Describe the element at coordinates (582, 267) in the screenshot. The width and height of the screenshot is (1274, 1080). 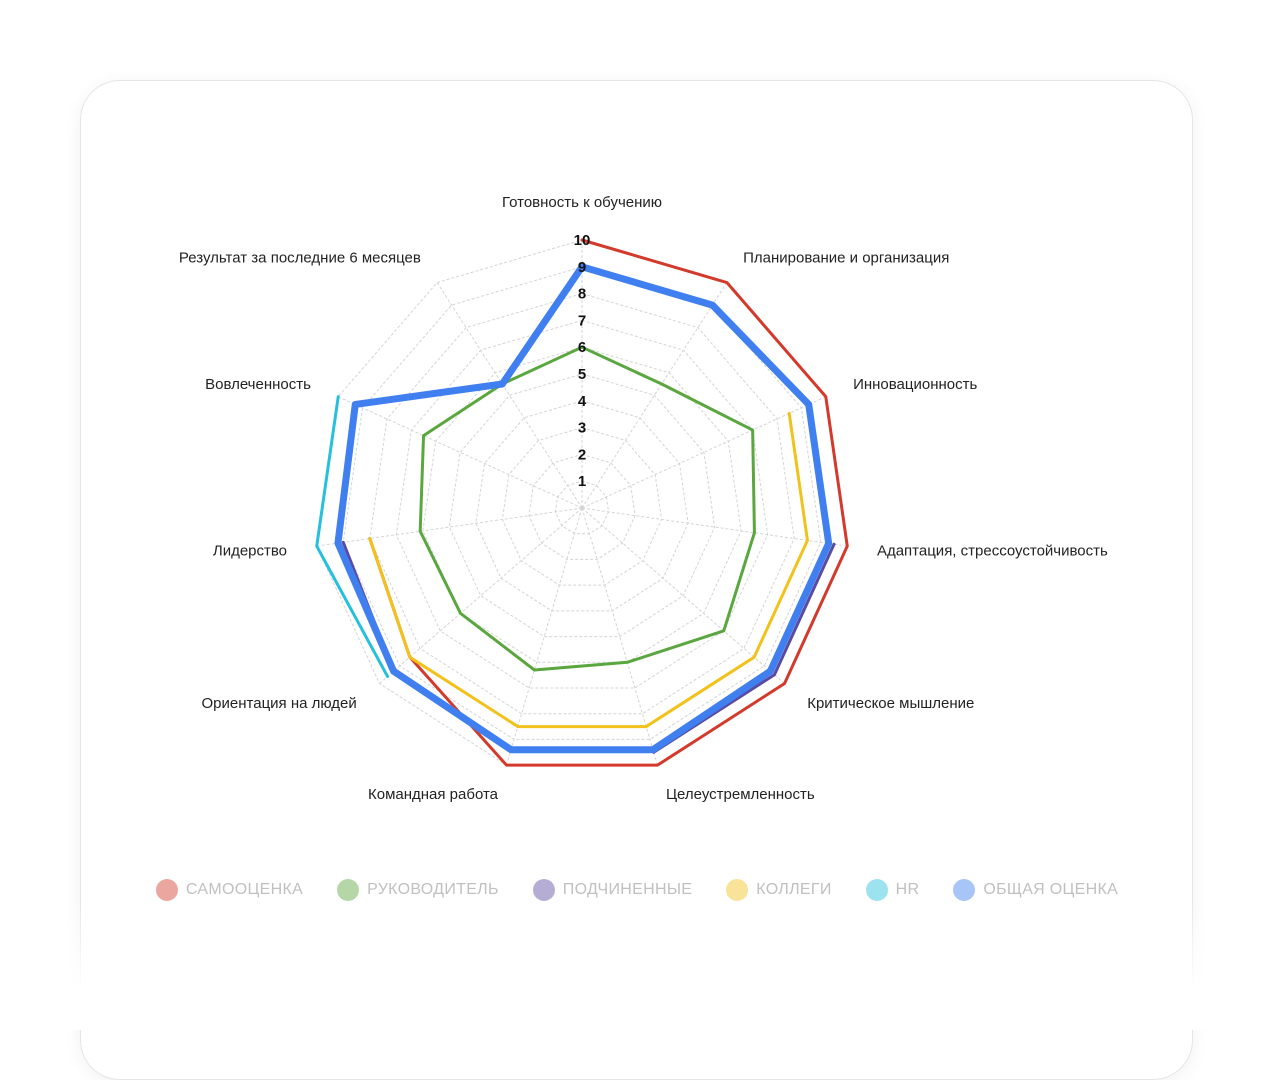
I see `tick-label: 9` at that location.